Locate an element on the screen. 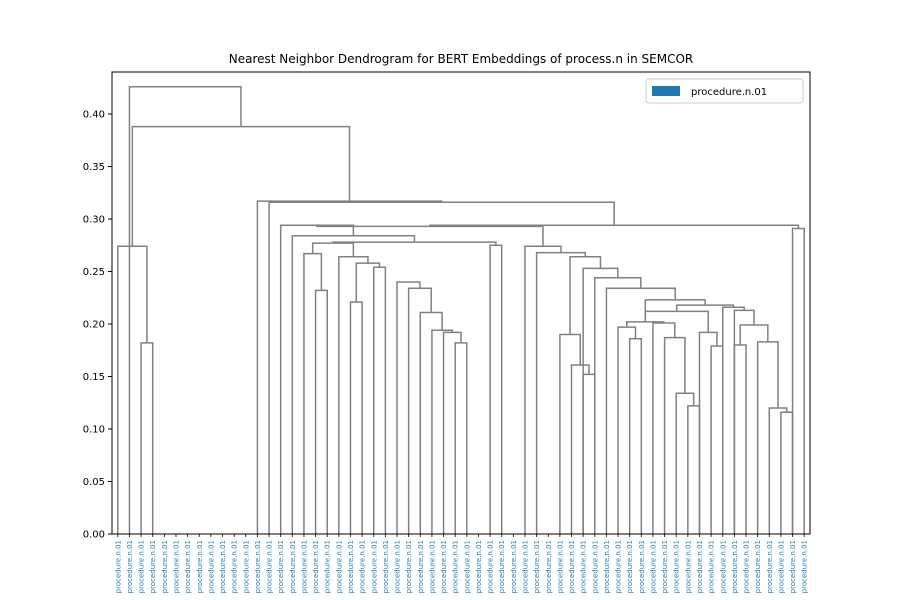 The image size is (900, 600). y-axis: 0.00 0.05 0.10 0.15 0.20 0.25 0.30 0.35 0.40 is located at coordinates (97, 325).